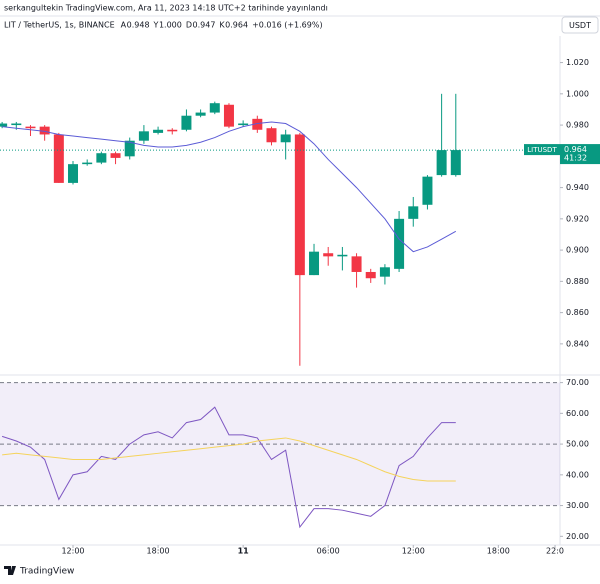 This screenshot has width=600, height=584. Describe the element at coordinates (222, 25) in the screenshot. I see `legend-text: K` at that location.